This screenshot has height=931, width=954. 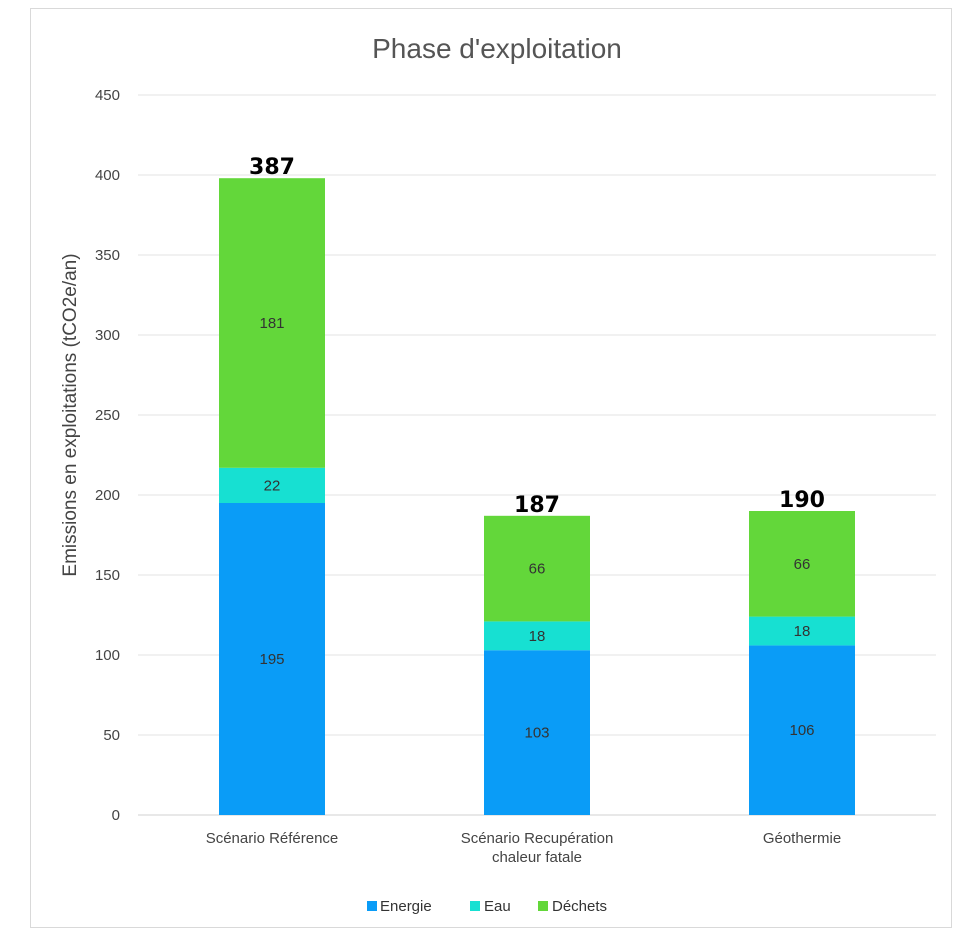 What do you see at coordinates (107, 575) in the screenshot?
I see `y-tick-label: 150` at bounding box center [107, 575].